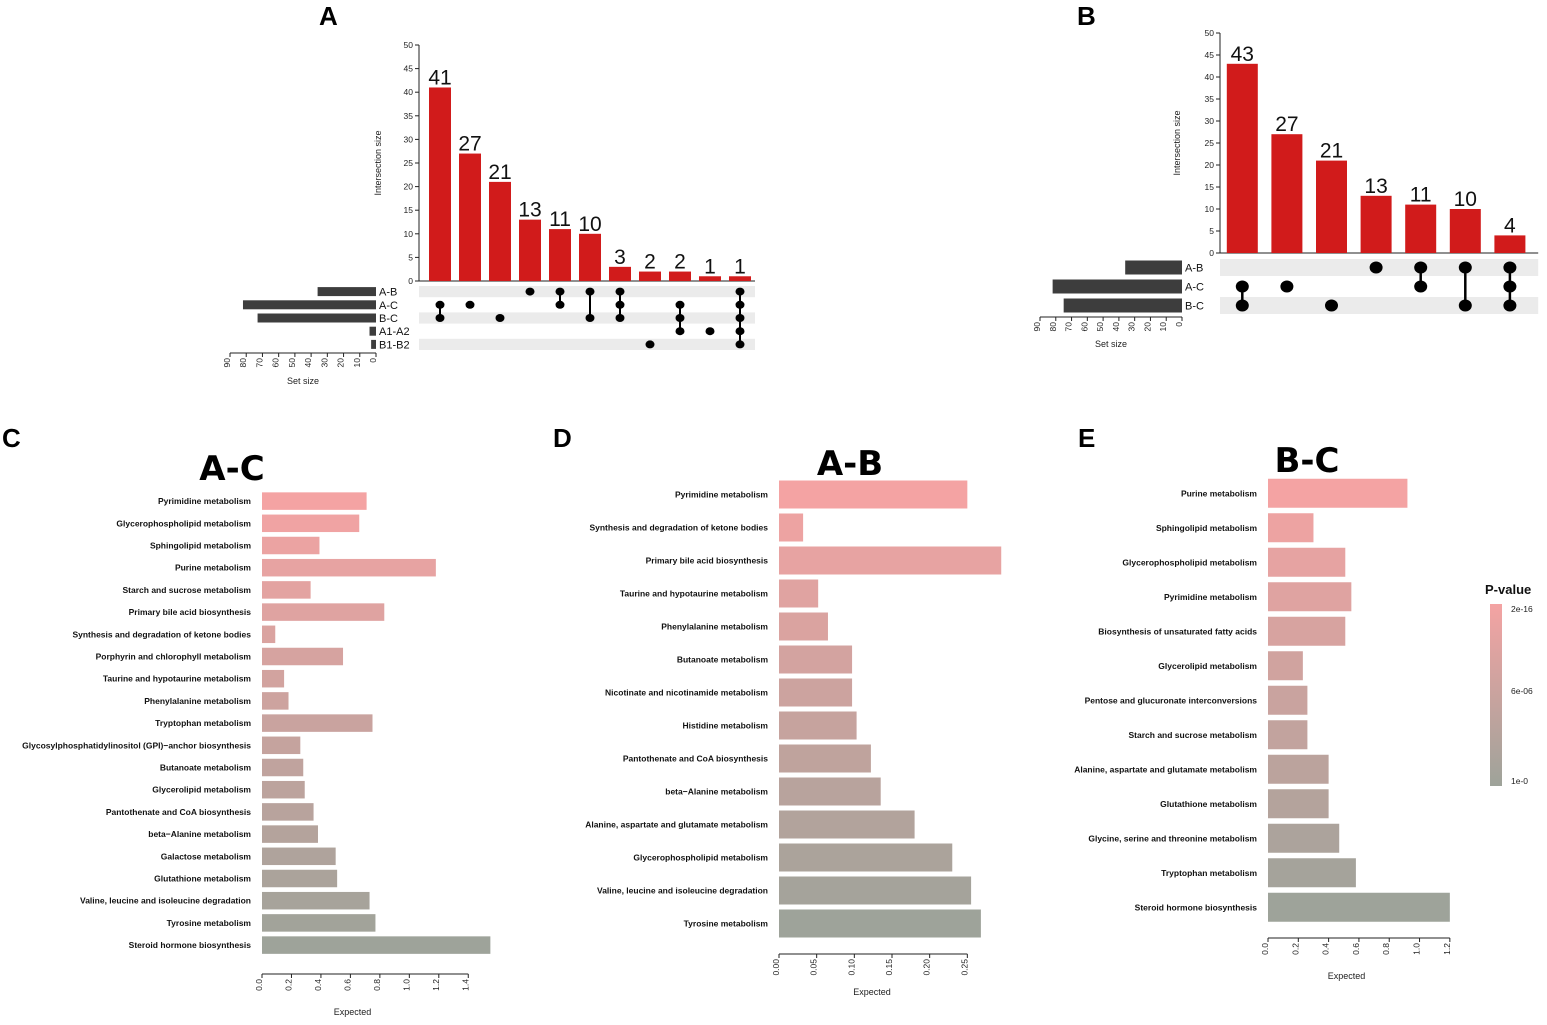 This screenshot has width=1547, height=1025. I want to click on y-tick-label: 15, so click(1210, 187).